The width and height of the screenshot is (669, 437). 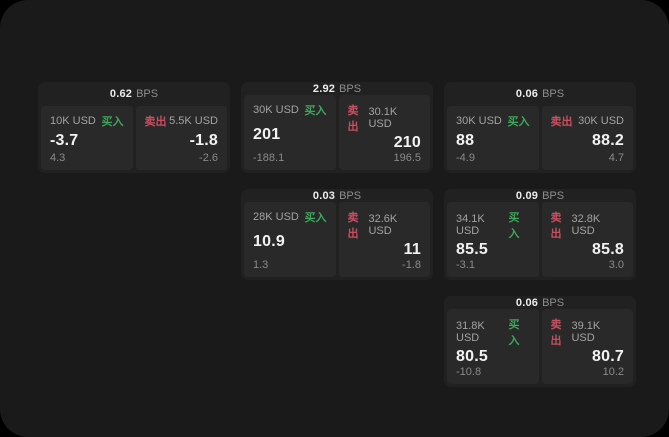 I want to click on sell-cell: 卖出 30.1K USD 210 196.5, so click(x=384, y=132).